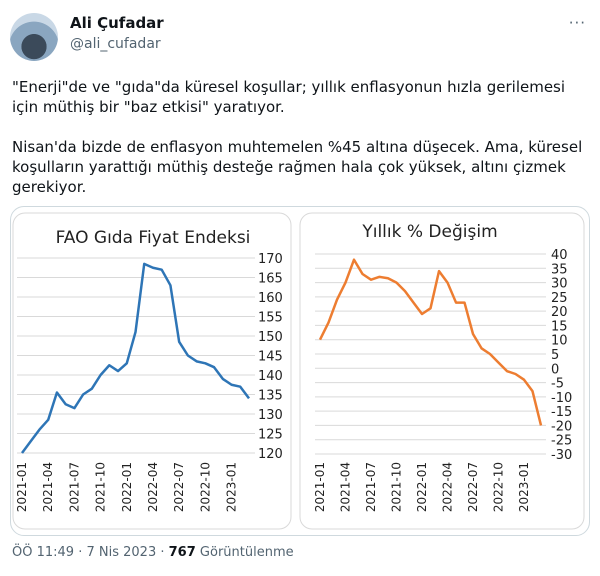 This screenshot has height=576, width=600. Describe the element at coordinates (559, 312) in the screenshot. I see `y-tick-label: 20` at that location.